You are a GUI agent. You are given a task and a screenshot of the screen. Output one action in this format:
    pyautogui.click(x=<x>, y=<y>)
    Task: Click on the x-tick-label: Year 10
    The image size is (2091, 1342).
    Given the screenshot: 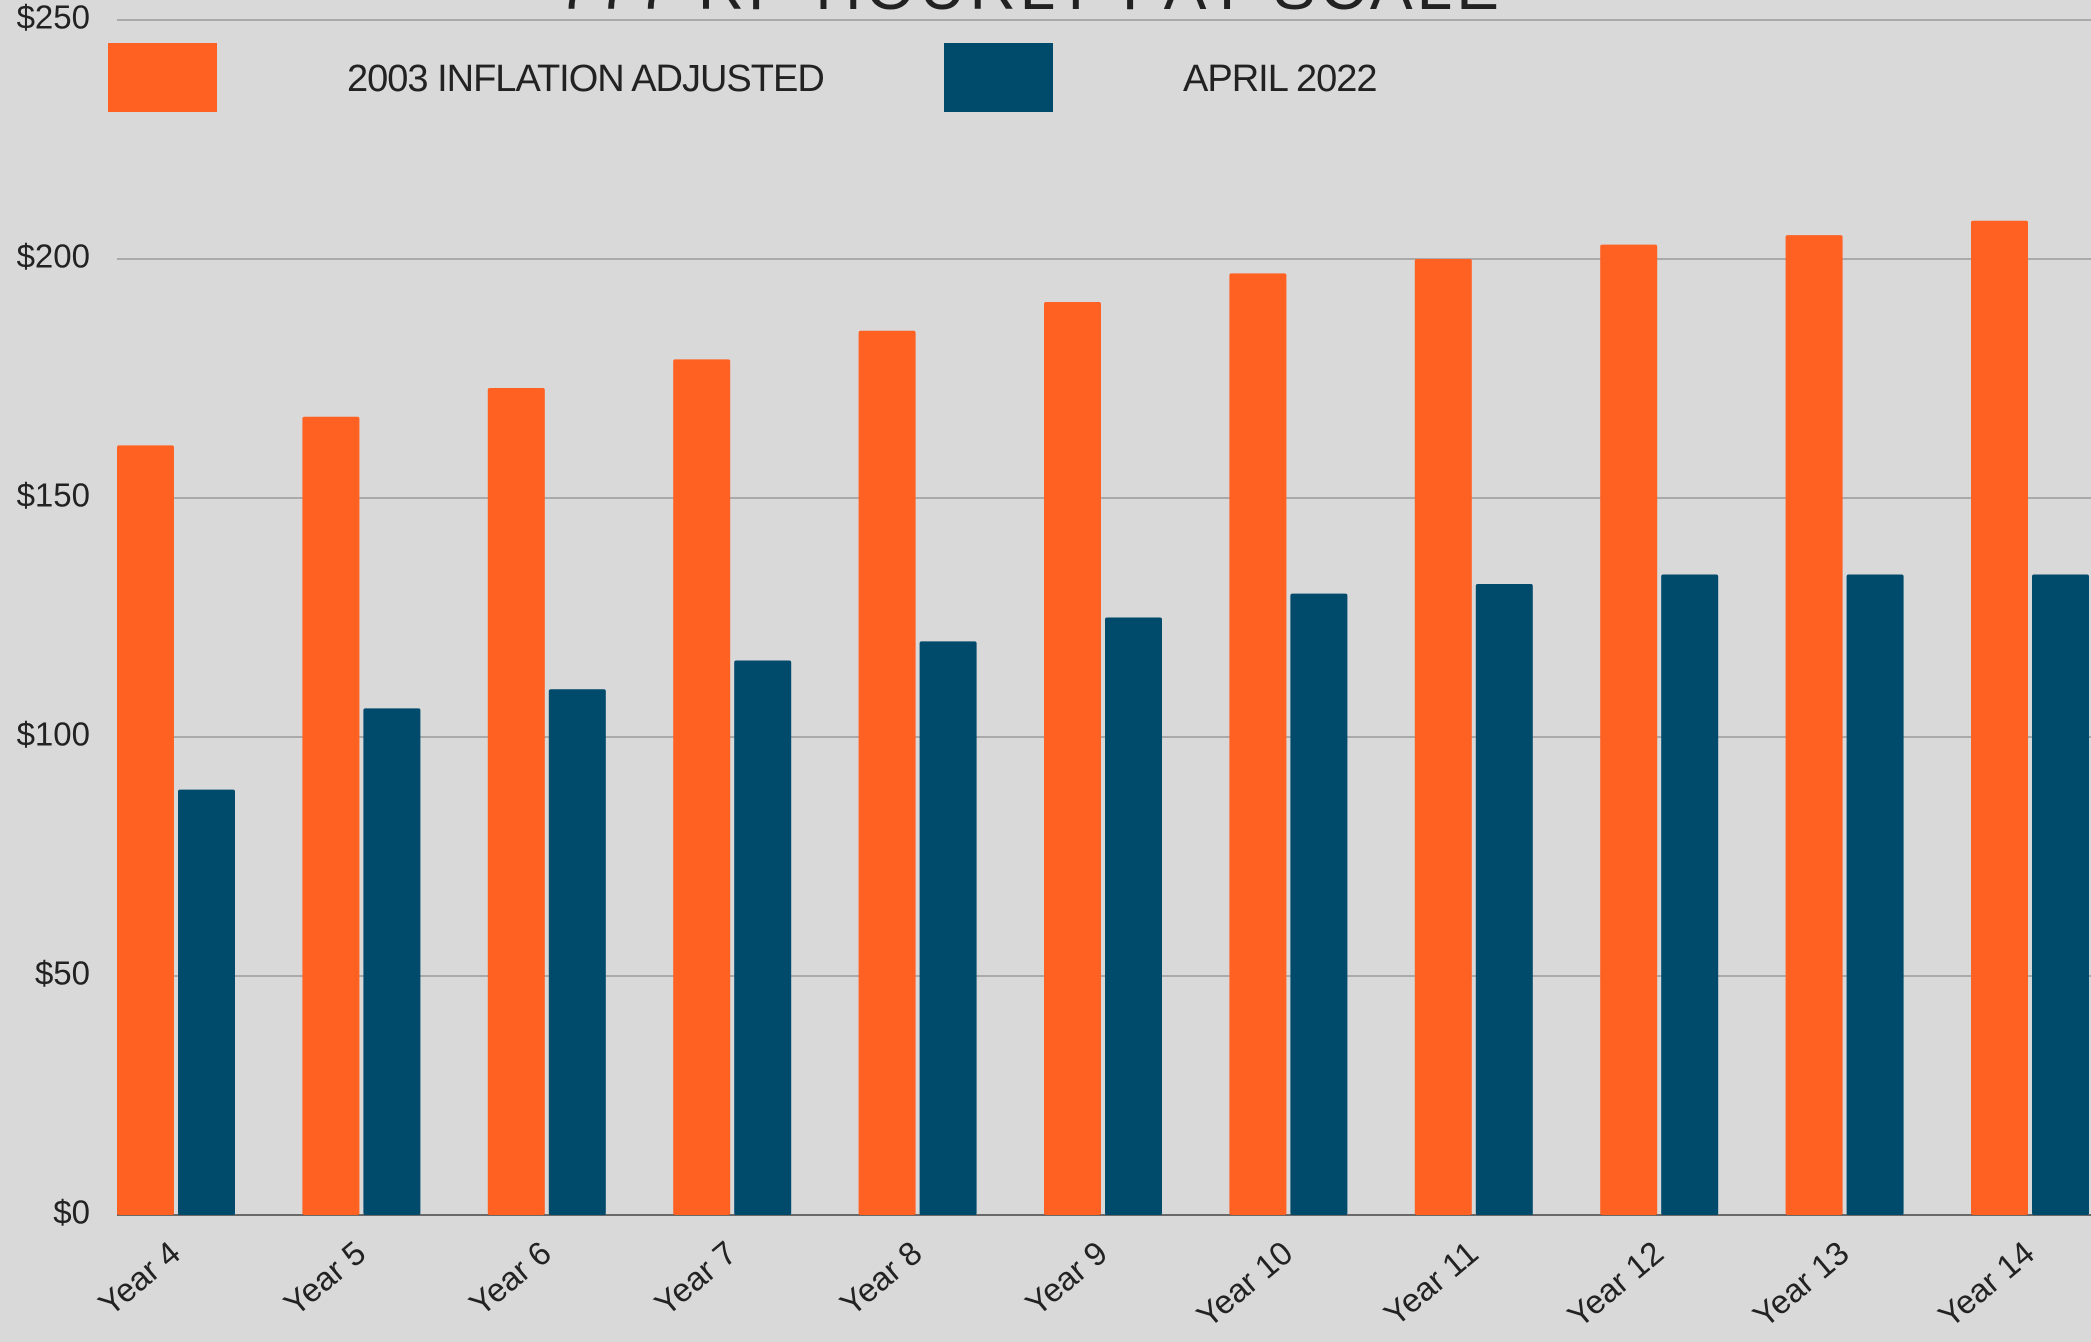 What is the action you would take?
    pyautogui.click(x=1244, y=1284)
    